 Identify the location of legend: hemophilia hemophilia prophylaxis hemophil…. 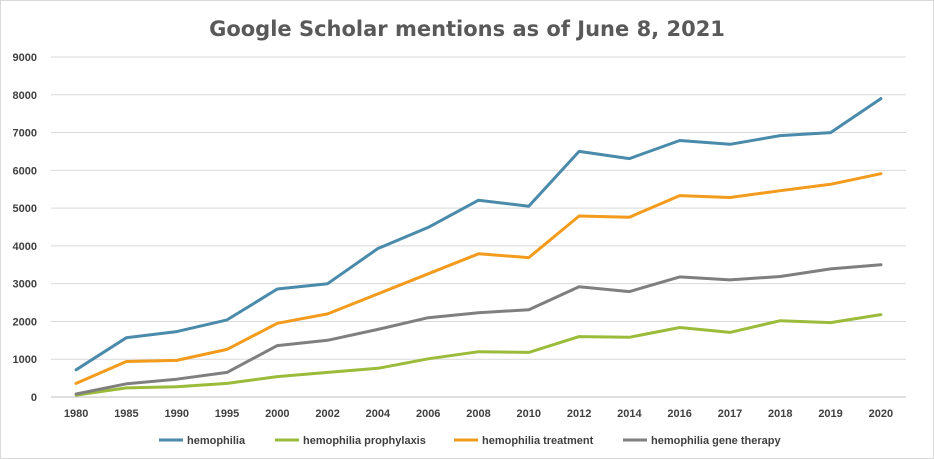
(470, 441).